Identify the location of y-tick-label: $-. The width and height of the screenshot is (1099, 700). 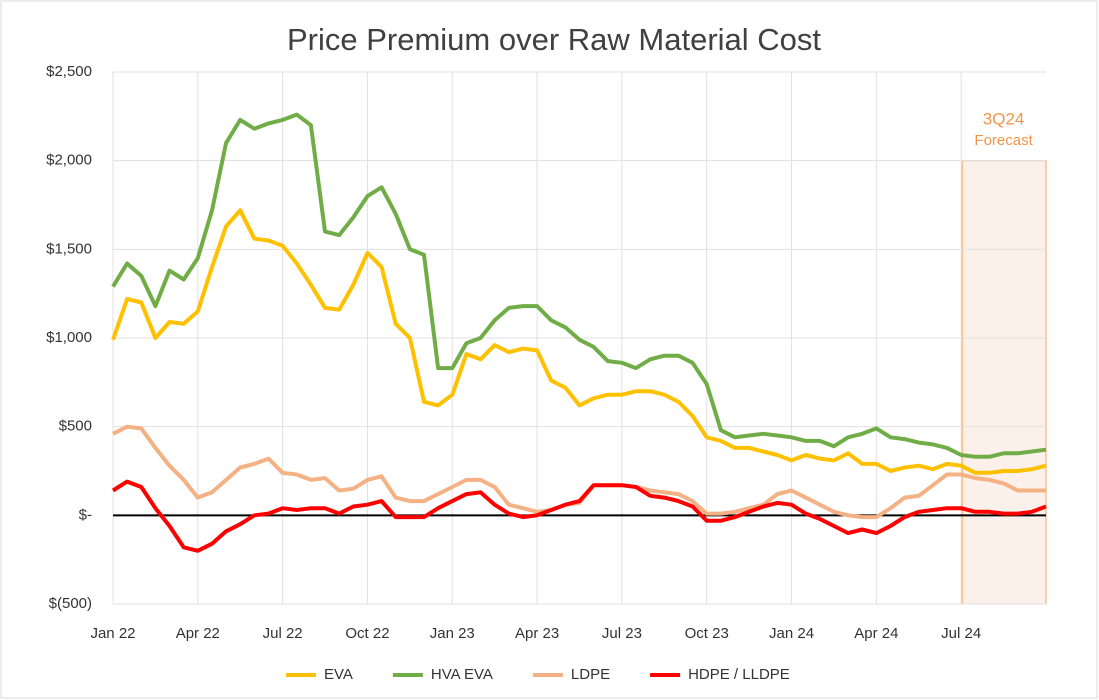
(85, 514).